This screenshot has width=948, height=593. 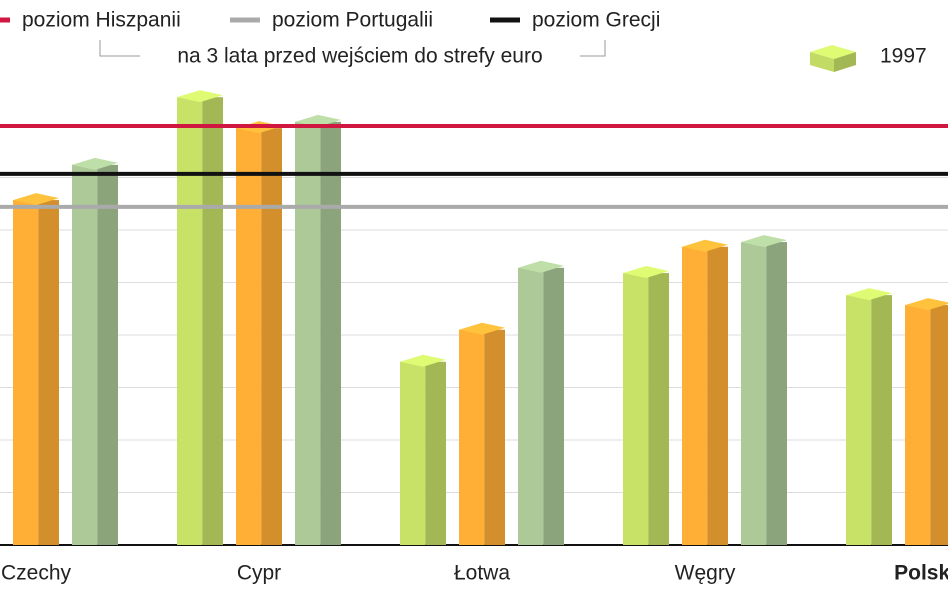 What do you see at coordinates (36, 573) in the screenshot?
I see `category-label: Czechy` at bounding box center [36, 573].